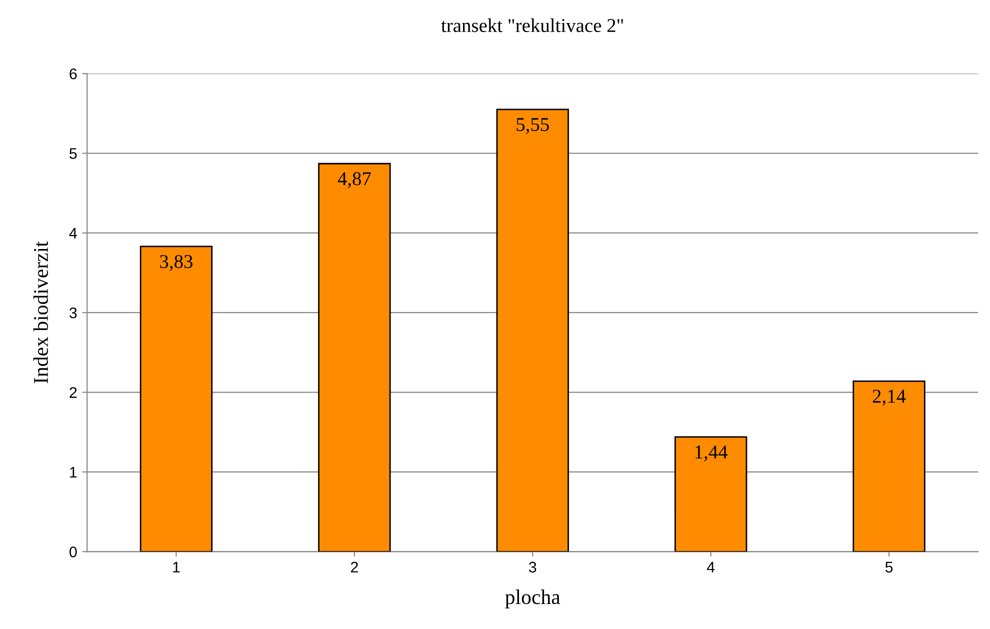 The height and width of the screenshot is (629, 990). Describe the element at coordinates (354, 180) in the screenshot. I see `data-label: 4,87` at that location.